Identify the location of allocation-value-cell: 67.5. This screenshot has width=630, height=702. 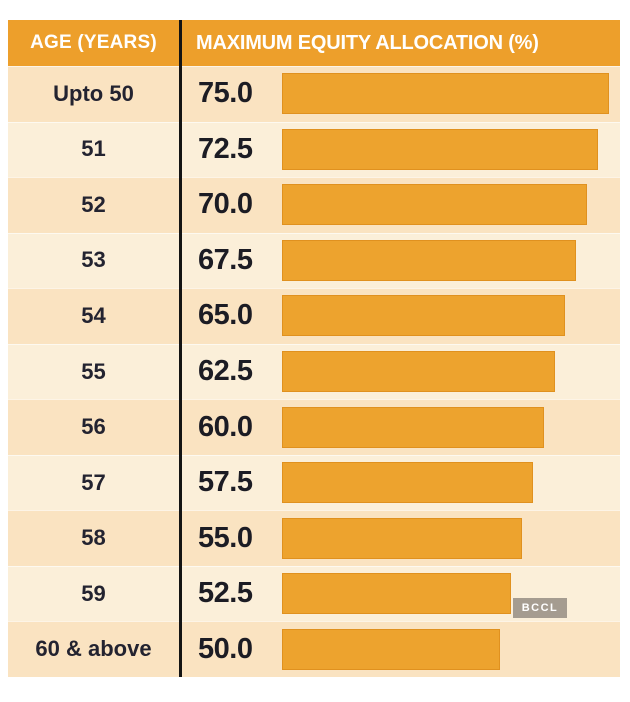
(225, 259).